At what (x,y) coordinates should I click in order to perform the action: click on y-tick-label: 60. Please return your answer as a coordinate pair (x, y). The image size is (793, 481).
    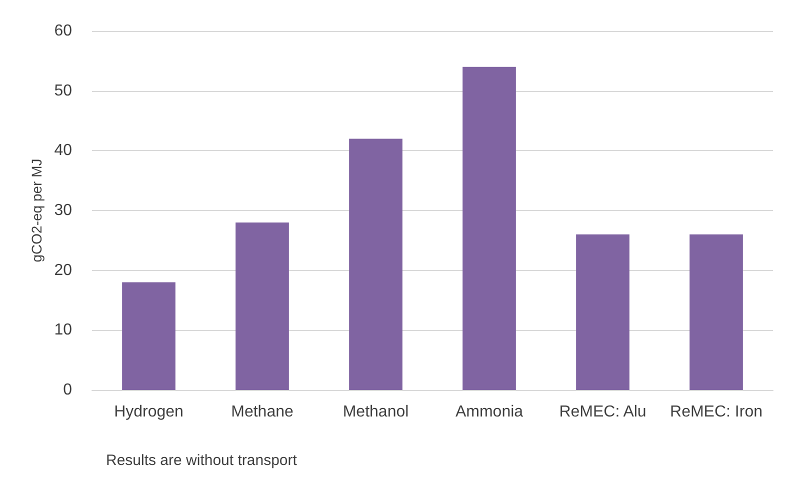
    Looking at the image, I should click on (63, 31).